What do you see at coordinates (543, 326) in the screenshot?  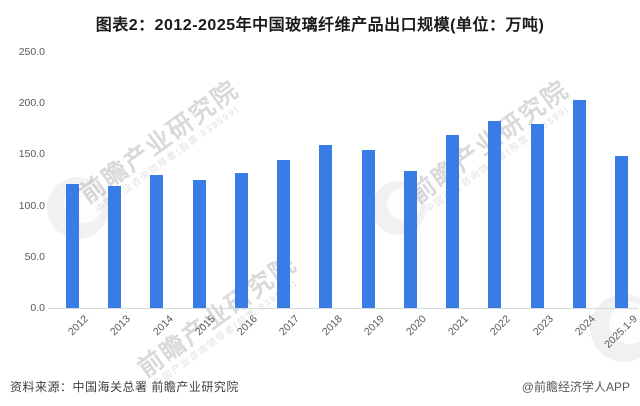 I see `x-tick-label: 2023` at bounding box center [543, 326].